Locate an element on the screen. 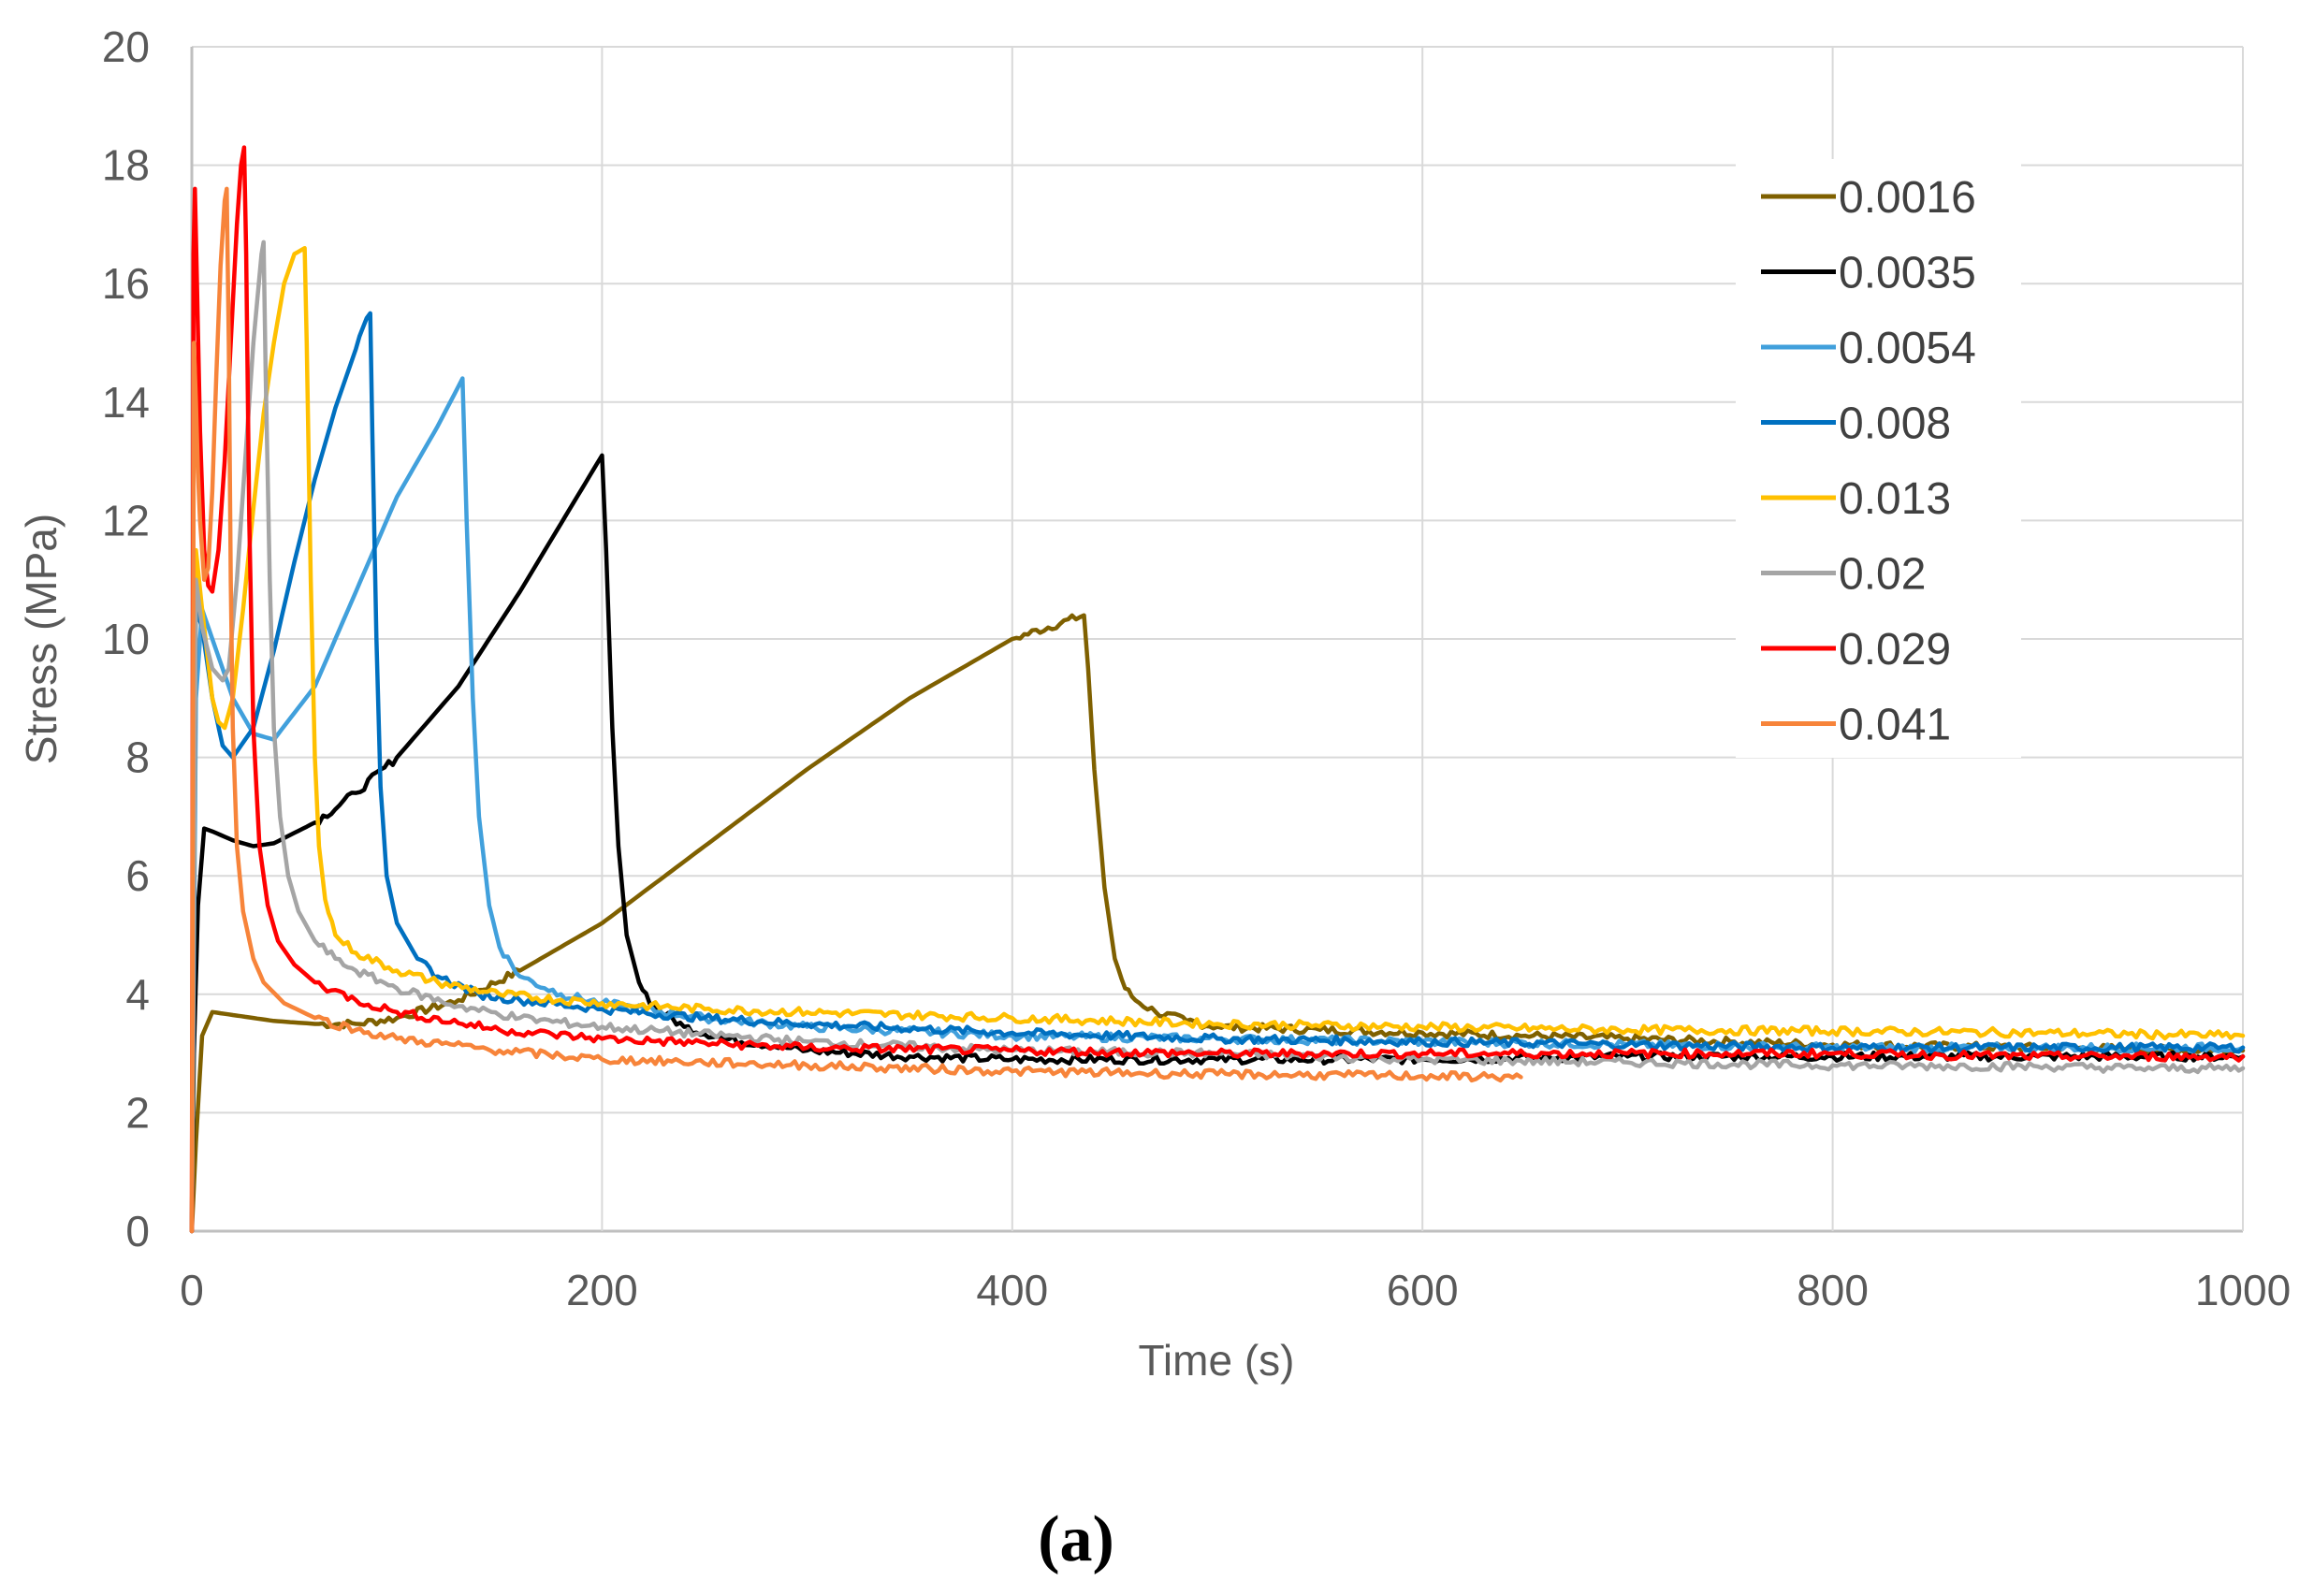 The image size is (2314, 1596). legend-label: 0.008 is located at coordinates (1895, 424).